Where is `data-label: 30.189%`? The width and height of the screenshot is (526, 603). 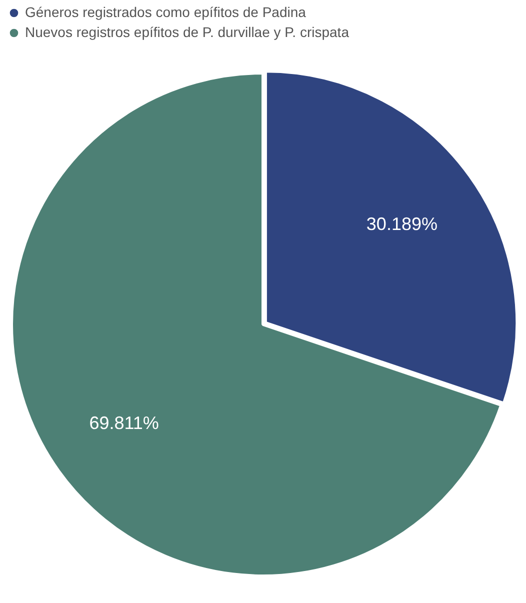 data-label: 30.189% is located at coordinates (402, 224).